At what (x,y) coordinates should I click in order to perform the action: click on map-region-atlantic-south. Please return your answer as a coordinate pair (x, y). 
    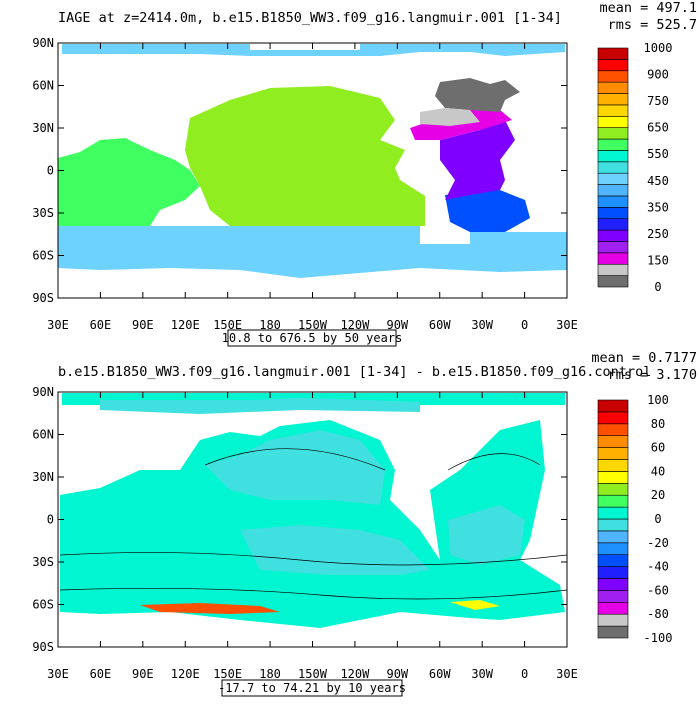
    Looking at the image, I should click on (487, 211).